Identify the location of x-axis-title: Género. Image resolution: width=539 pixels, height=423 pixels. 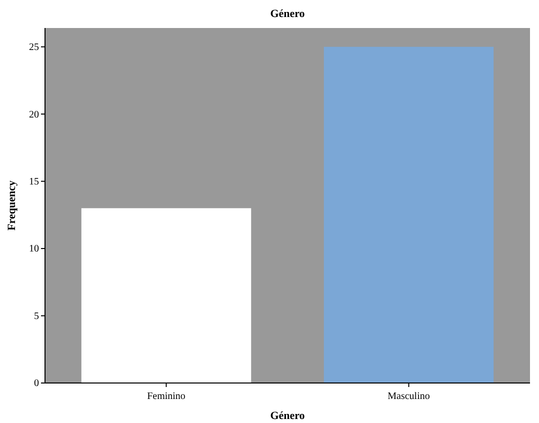
(288, 416).